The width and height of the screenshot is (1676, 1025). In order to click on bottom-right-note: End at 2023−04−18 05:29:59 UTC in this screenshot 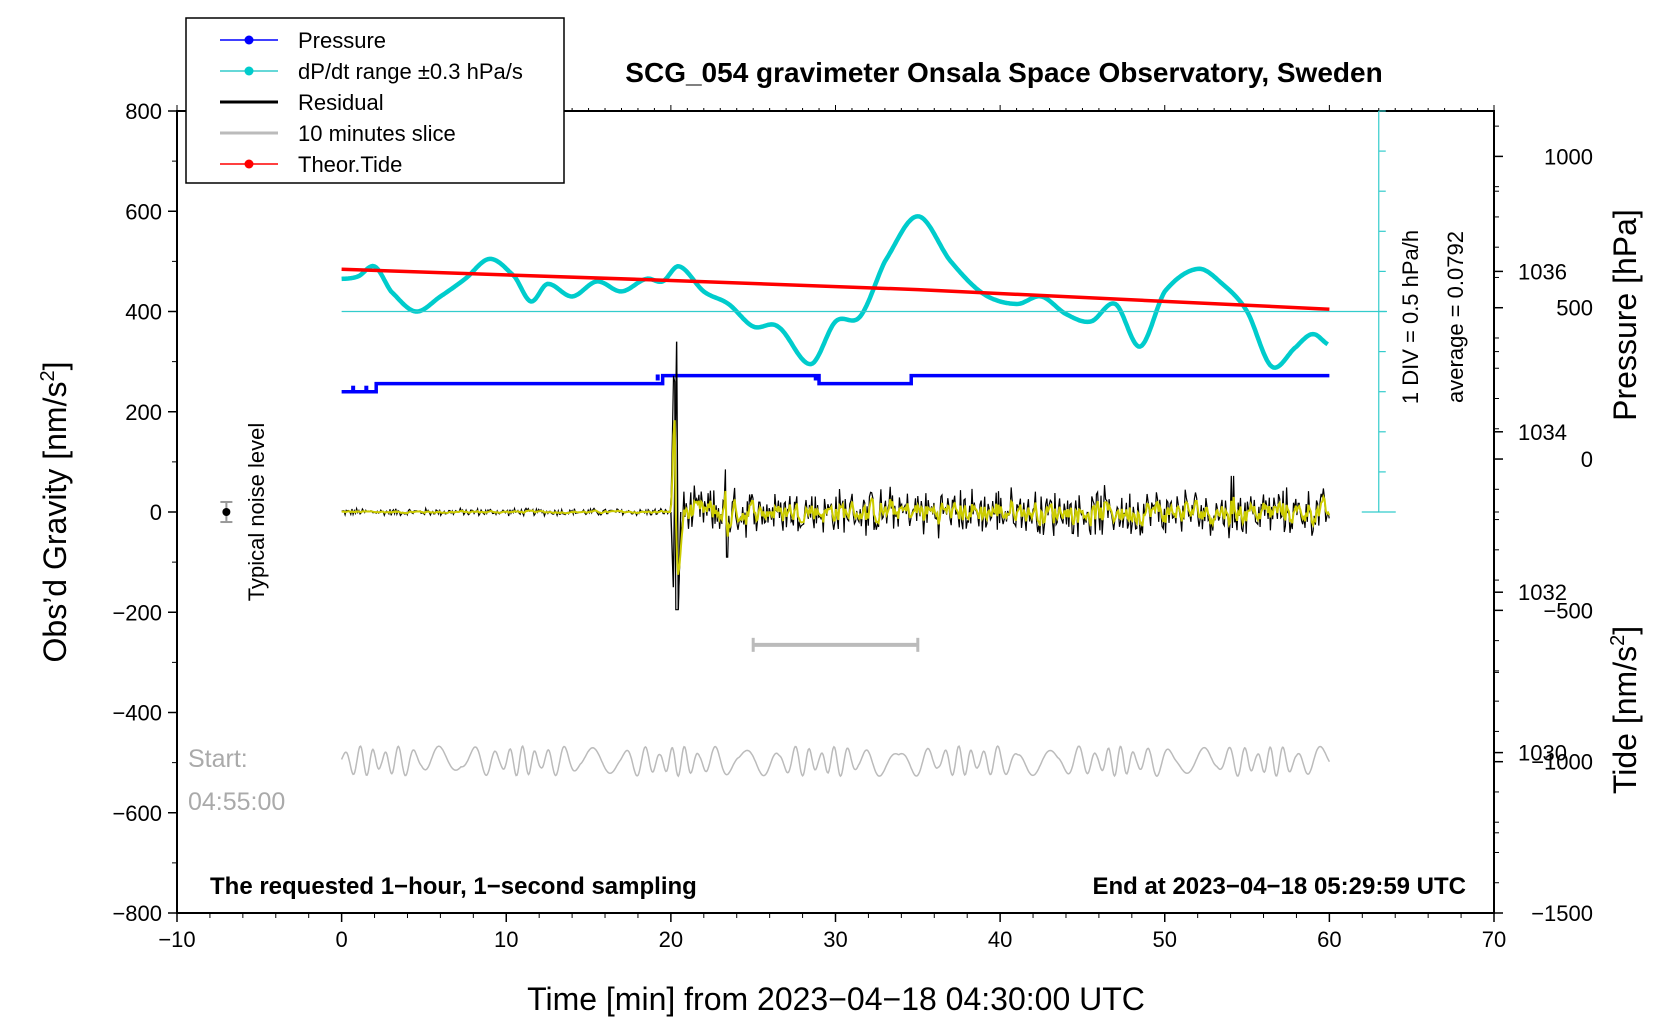, I will do `click(1279, 886)`.